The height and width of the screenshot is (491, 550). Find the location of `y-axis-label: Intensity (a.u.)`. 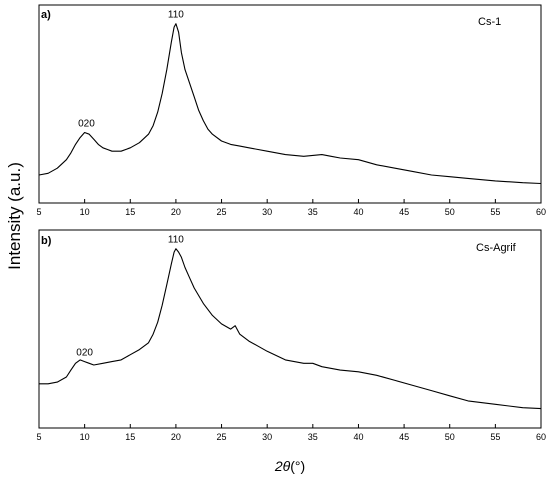

y-axis-label: Intensity (a.u.) is located at coordinates (14, 216).